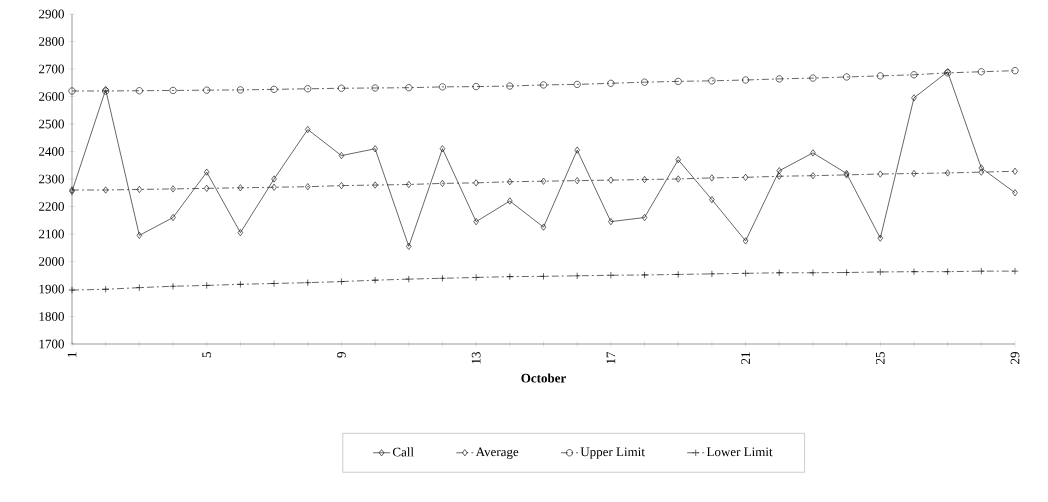 The height and width of the screenshot is (502, 1048). I want to click on y-tick-label: 2500, so click(51, 124).